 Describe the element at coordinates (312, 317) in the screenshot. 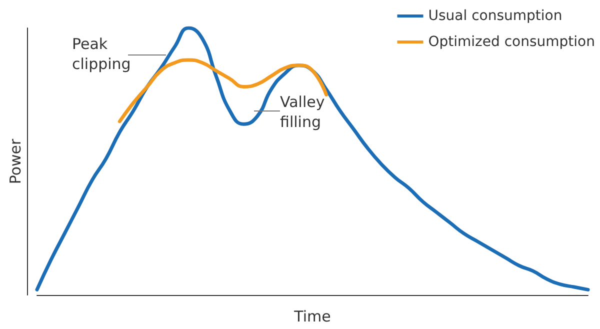

I see `x-axis-title: Time` at that location.